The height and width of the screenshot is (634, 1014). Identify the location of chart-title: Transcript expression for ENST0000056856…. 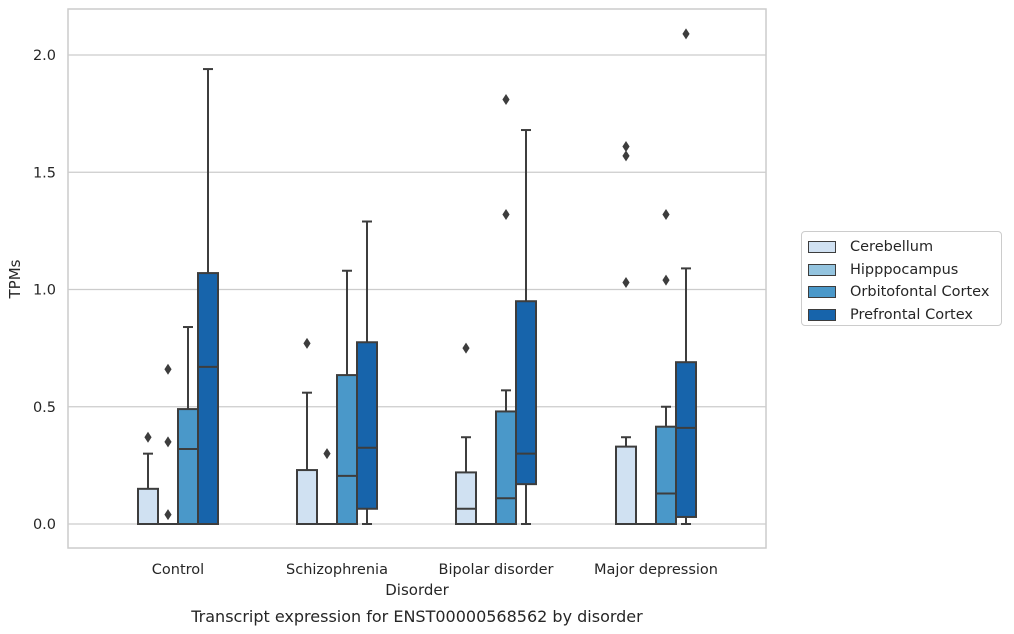
(416, 616).